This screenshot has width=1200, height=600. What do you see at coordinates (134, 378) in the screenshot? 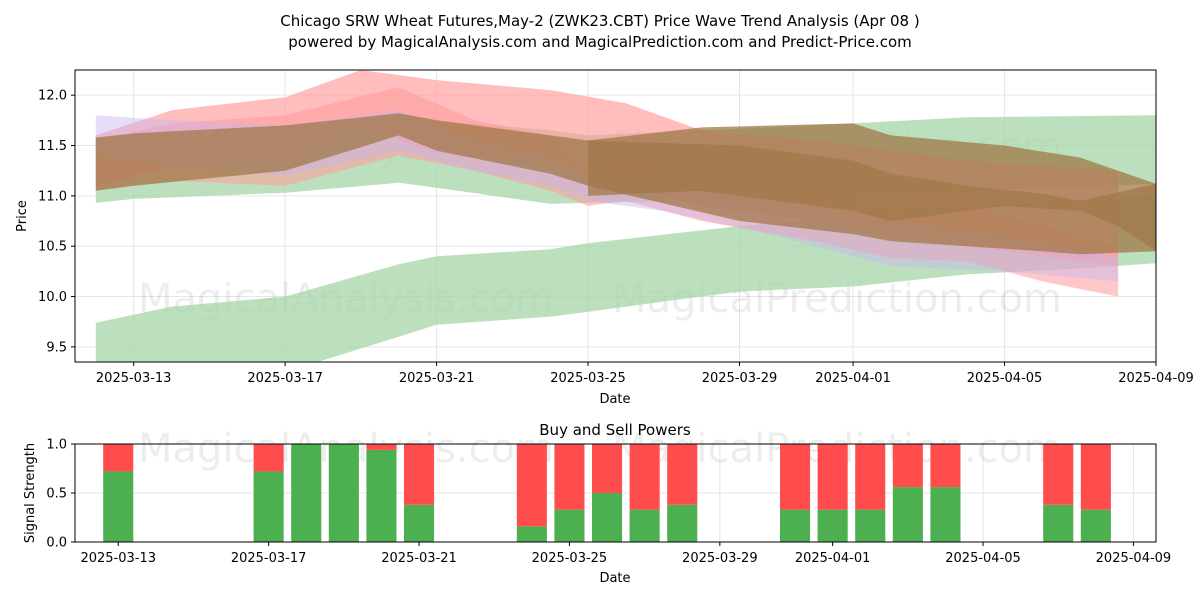
I see `price-x-tick-label: 2025-03-13` at bounding box center [134, 378].